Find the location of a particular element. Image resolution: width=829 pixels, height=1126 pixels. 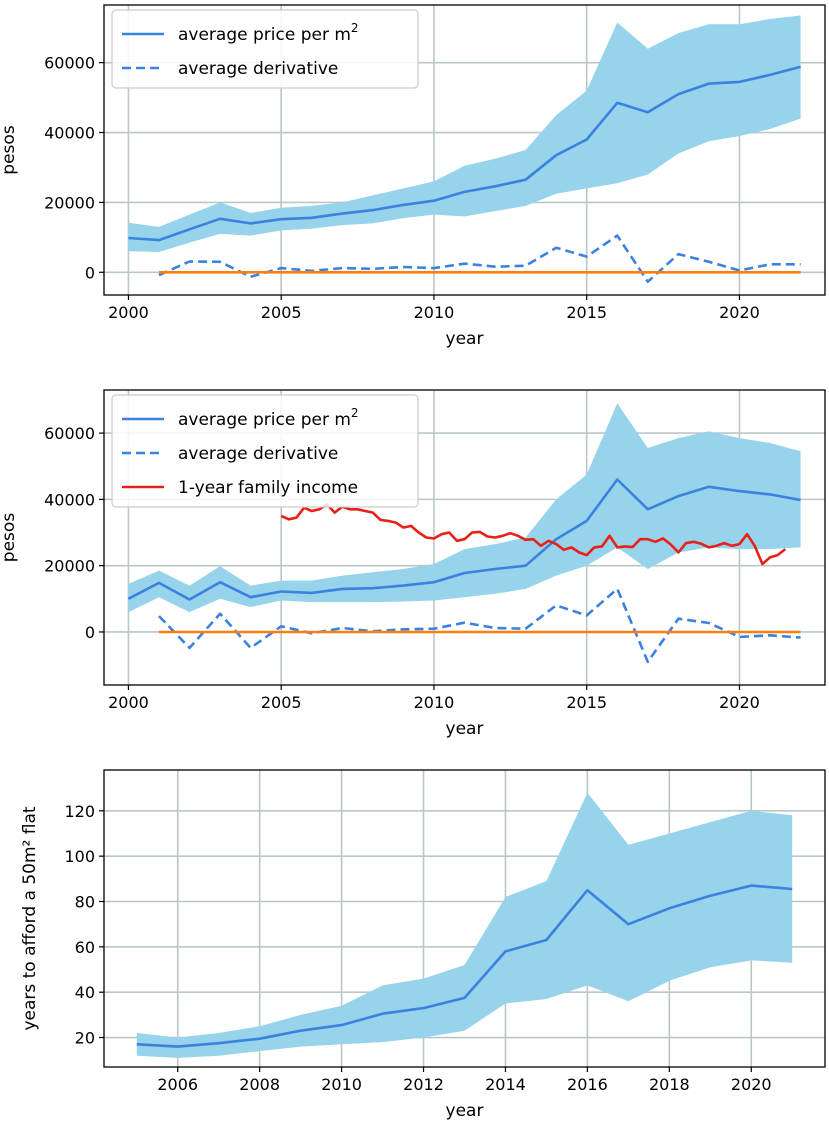

x-tick-label: 2008 is located at coordinates (259, 1084).